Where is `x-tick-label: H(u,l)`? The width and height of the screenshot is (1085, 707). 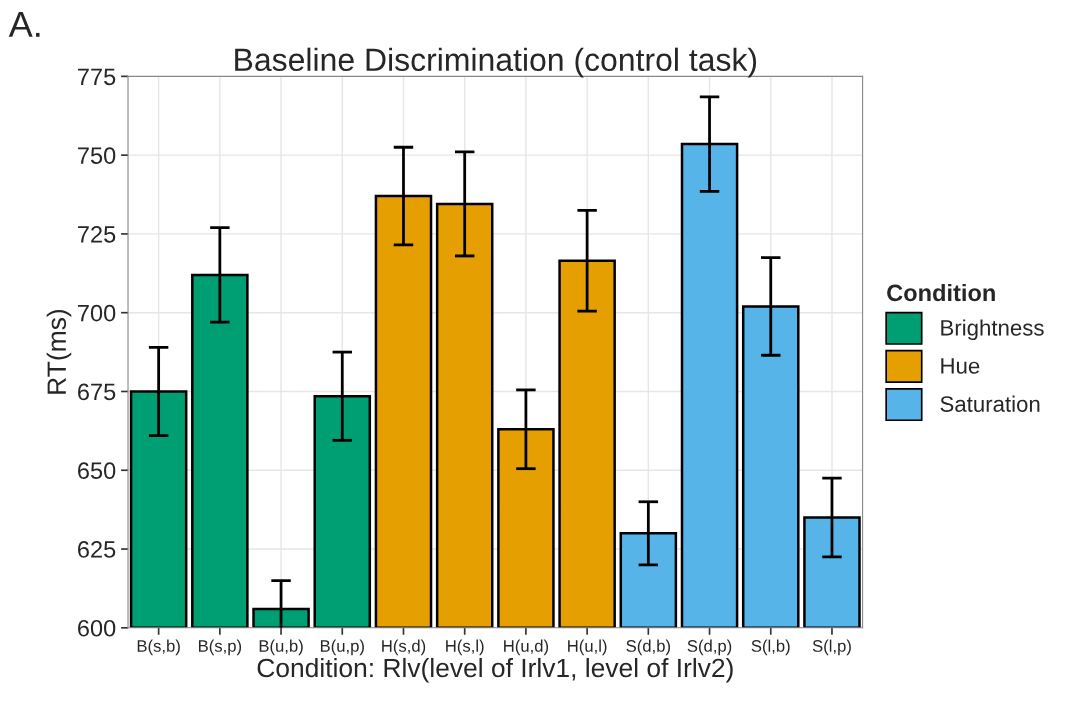 x-tick-label: H(u,l) is located at coordinates (587, 647).